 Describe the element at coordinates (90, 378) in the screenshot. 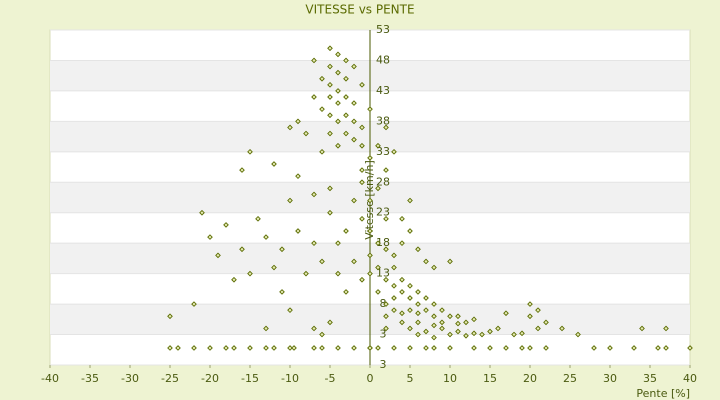

I see `x-tick-label: -35` at that location.